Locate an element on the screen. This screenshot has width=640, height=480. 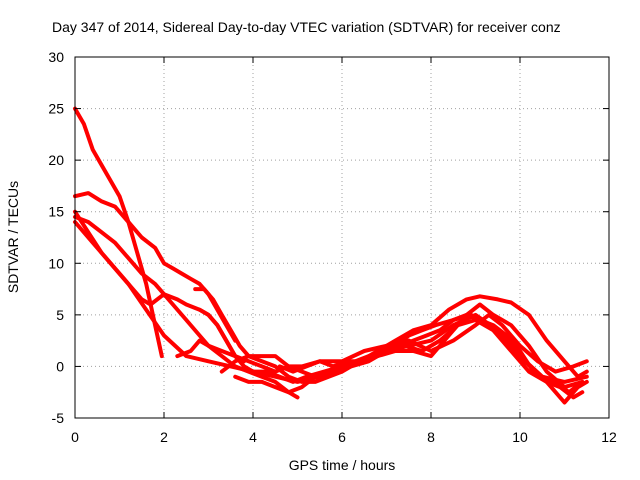
y-tick-label: 10 is located at coordinates (56, 263).